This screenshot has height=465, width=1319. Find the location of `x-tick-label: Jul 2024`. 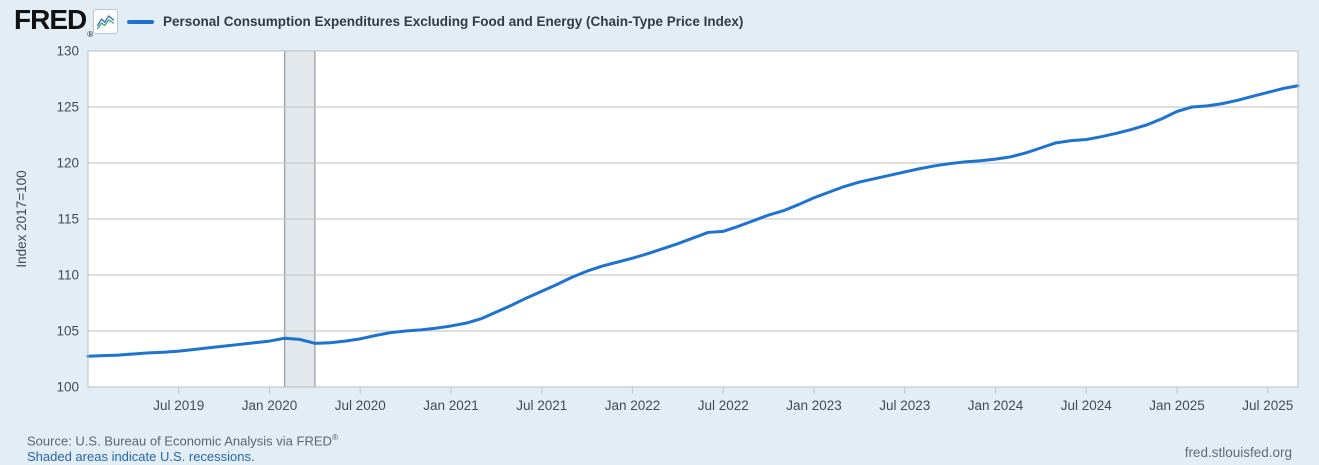

x-tick-label: Jul 2024 is located at coordinates (1087, 405).